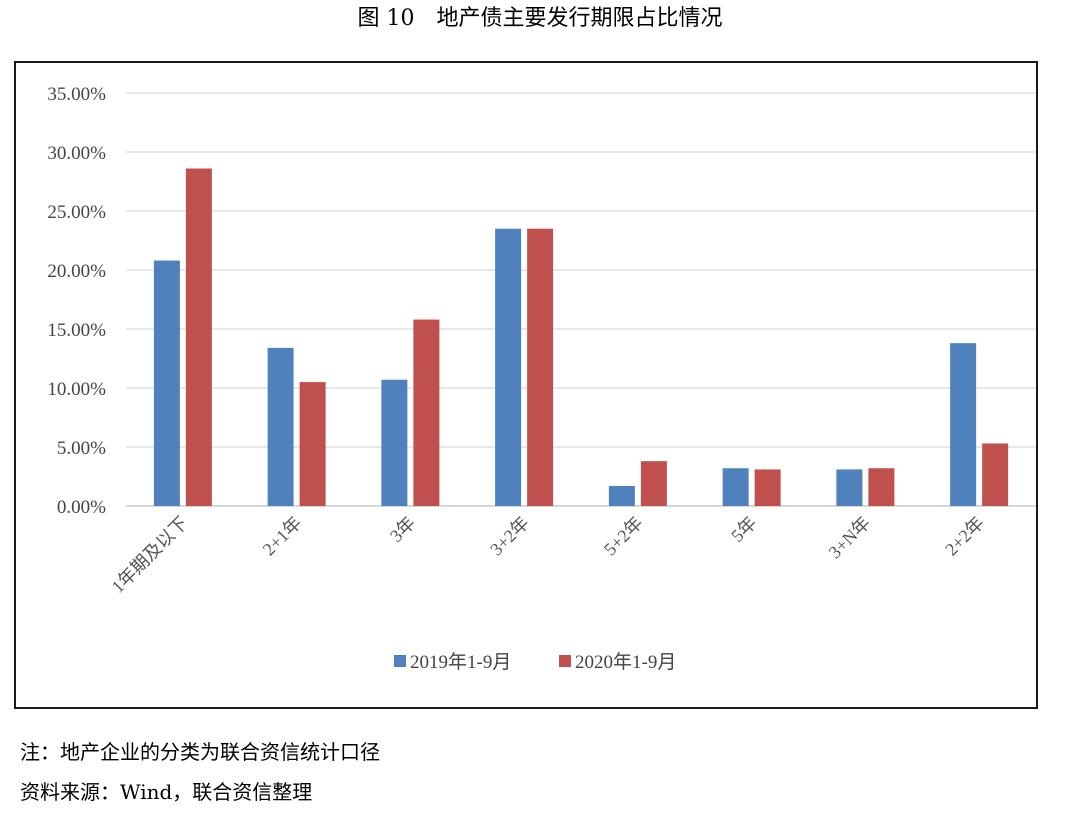  What do you see at coordinates (623, 536) in the screenshot?
I see `x-tick-label: 5+2年` at bounding box center [623, 536].